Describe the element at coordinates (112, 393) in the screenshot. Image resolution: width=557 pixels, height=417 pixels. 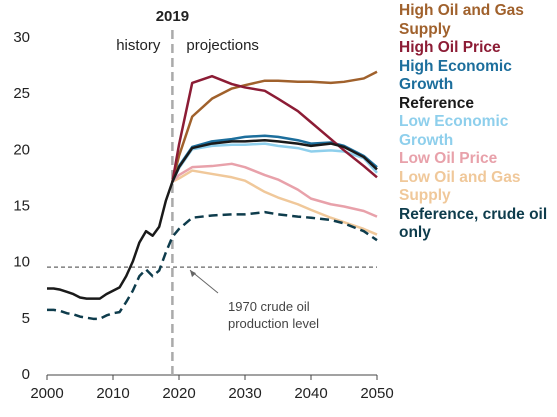
I see `x-tick-label: 2010` at that location.